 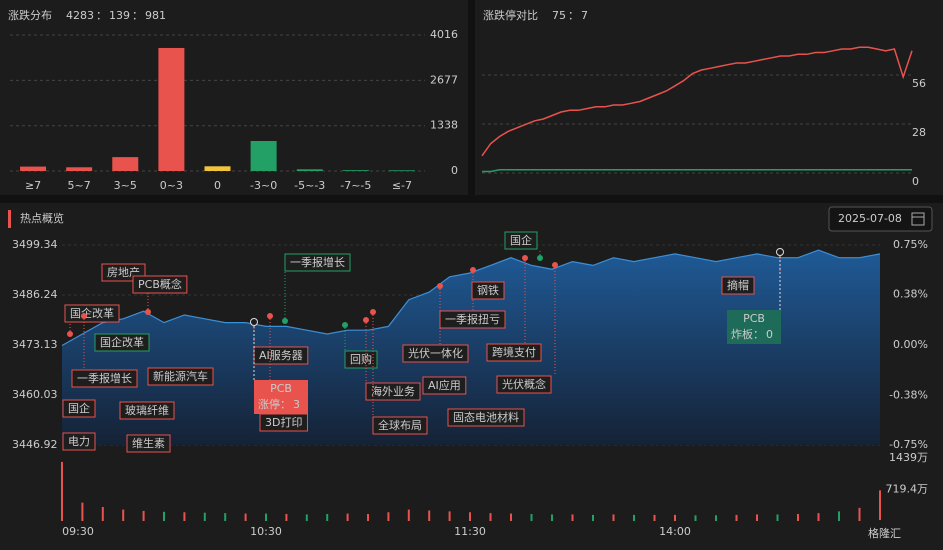 I want to click on y-tick-label: 56, so click(x=919, y=83).